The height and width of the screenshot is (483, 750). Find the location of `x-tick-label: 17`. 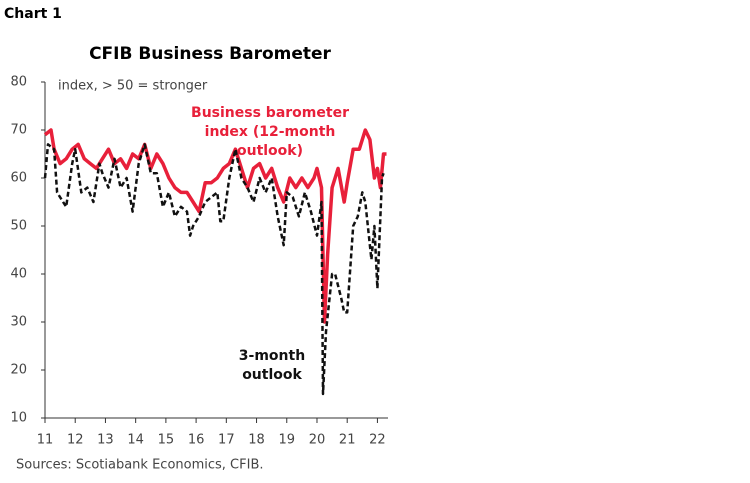

x-tick-label: 17 is located at coordinates (226, 440).